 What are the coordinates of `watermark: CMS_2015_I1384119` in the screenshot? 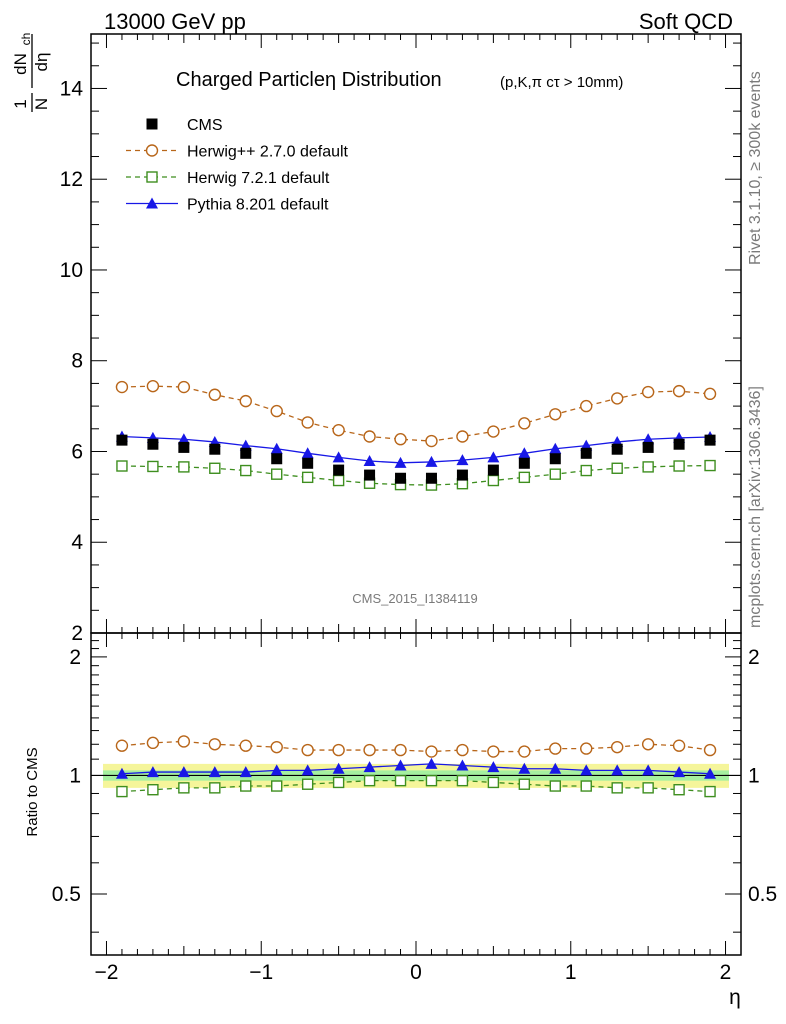 It's located at (415, 598).